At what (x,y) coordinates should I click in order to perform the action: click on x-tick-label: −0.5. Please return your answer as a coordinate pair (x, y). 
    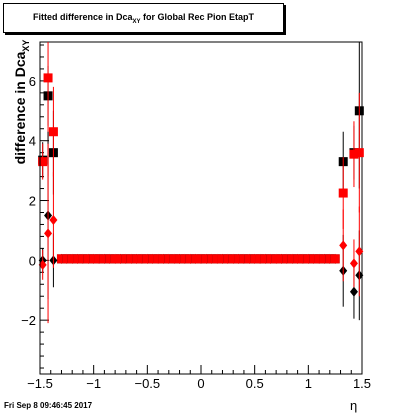
    Looking at the image, I should click on (147, 383).